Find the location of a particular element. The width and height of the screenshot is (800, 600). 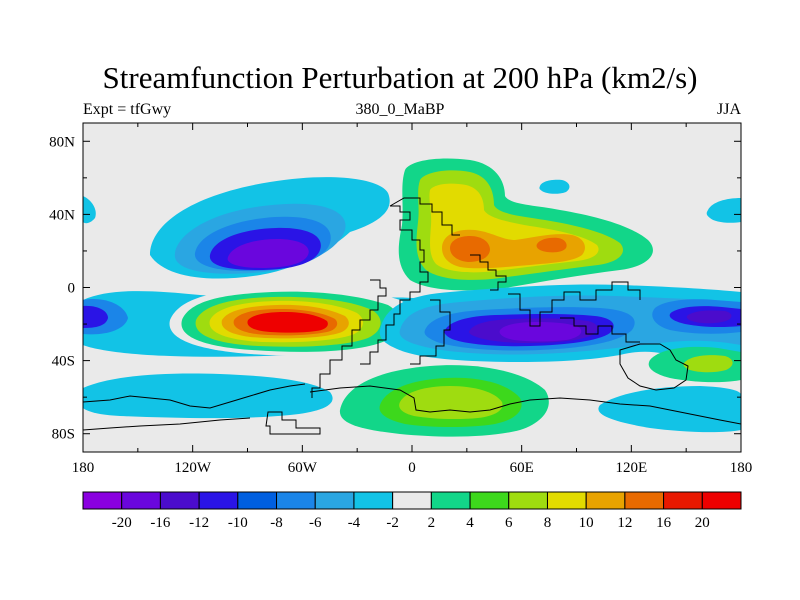

coast-maritime is located at coordinates (600, 330).